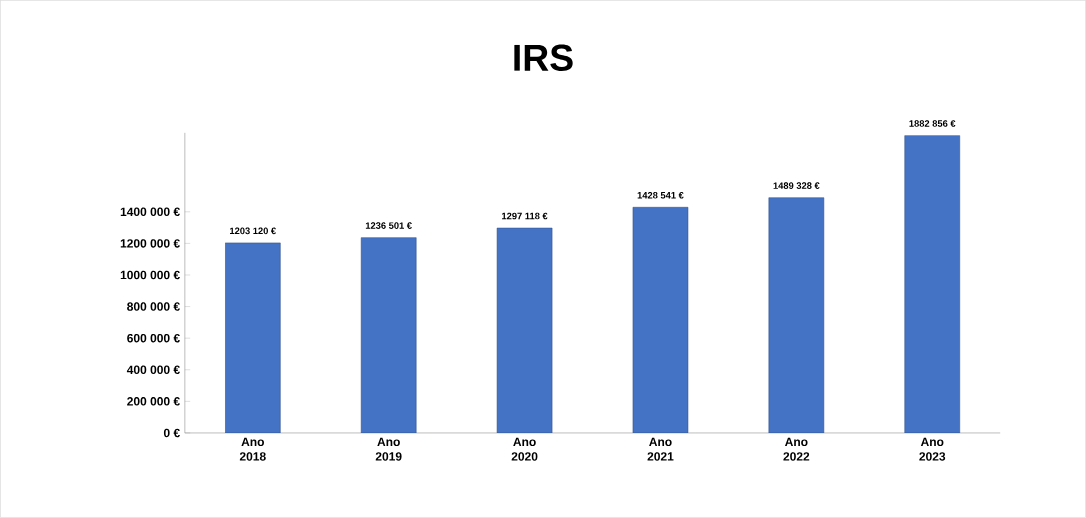  I want to click on data-label: 1489 328 €, so click(796, 186).